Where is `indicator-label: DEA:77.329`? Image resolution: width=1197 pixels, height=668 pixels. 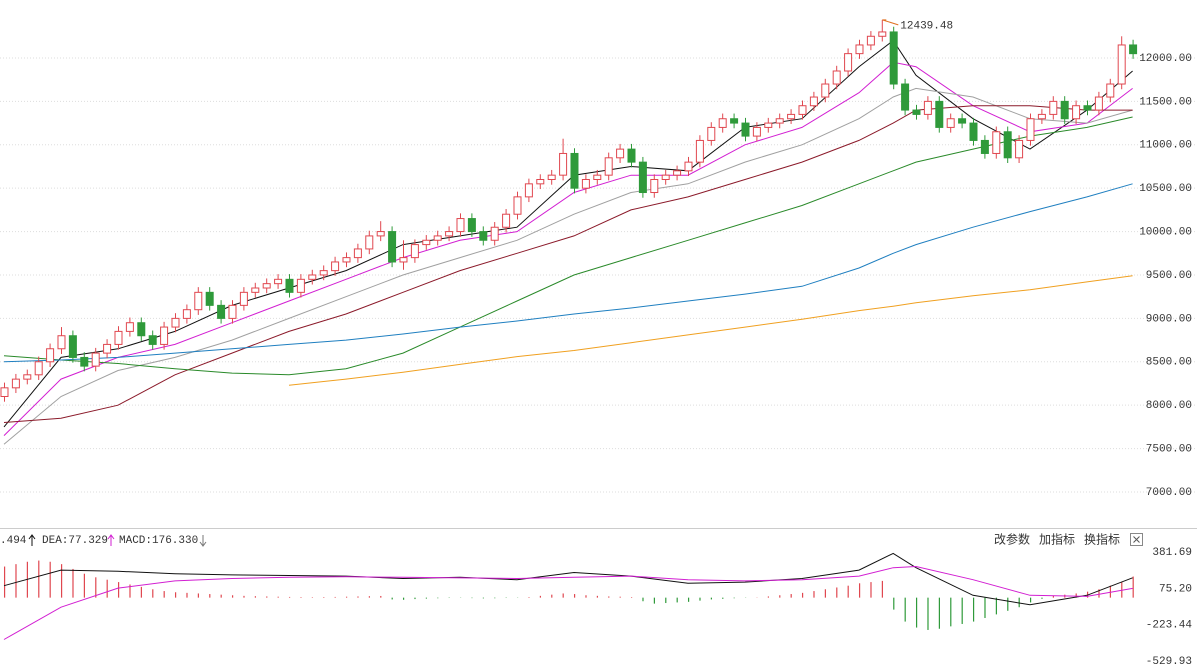 indicator-label: DEA:77.329 is located at coordinates (75, 541).